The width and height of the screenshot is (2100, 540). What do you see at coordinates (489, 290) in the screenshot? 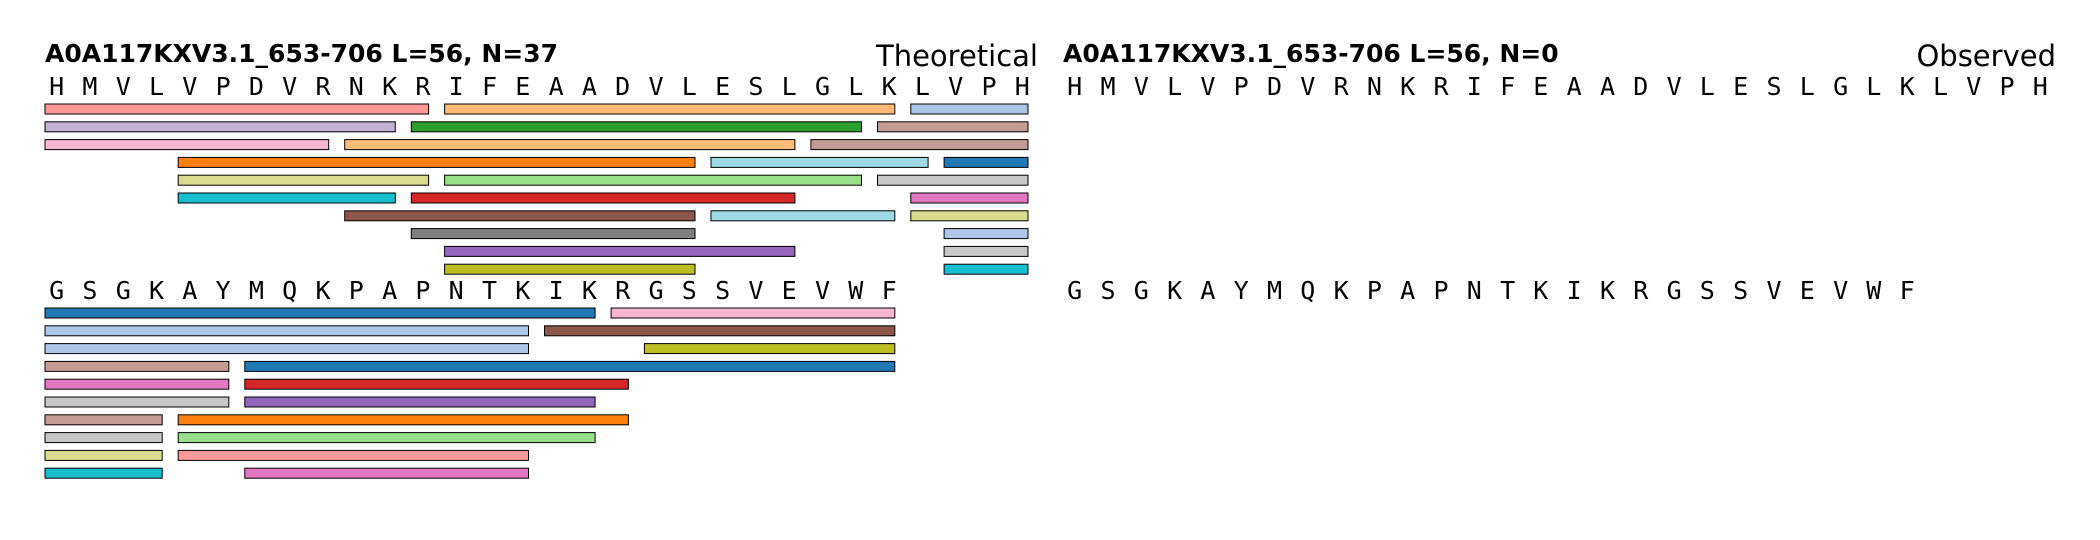
I see `residue-letter: T` at bounding box center [489, 290].